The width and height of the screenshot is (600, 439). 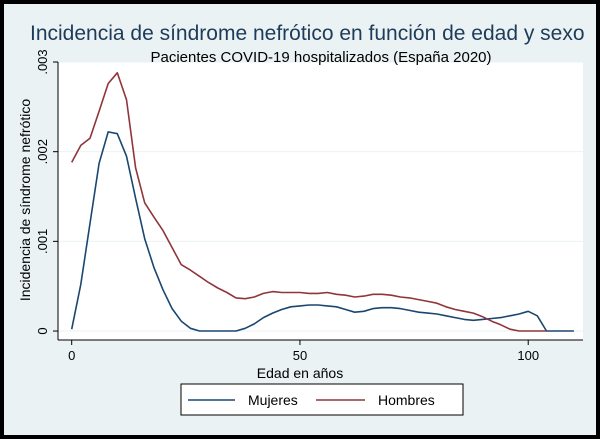 What do you see at coordinates (42, 61) in the screenshot?
I see `y-tick-label-3: .003` at bounding box center [42, 61].